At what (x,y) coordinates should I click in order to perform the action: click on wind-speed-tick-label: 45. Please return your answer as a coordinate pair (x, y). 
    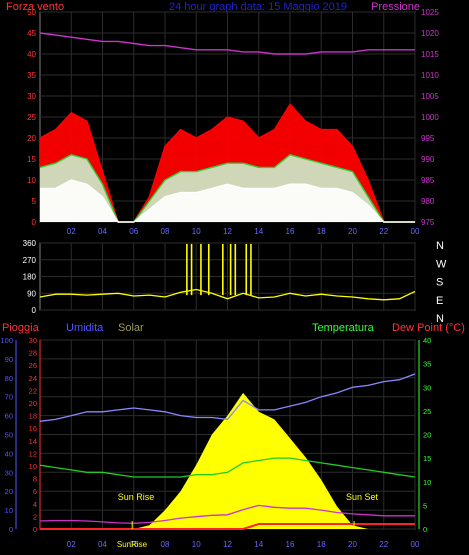
    Looking at the image, I should click on (31, 33).